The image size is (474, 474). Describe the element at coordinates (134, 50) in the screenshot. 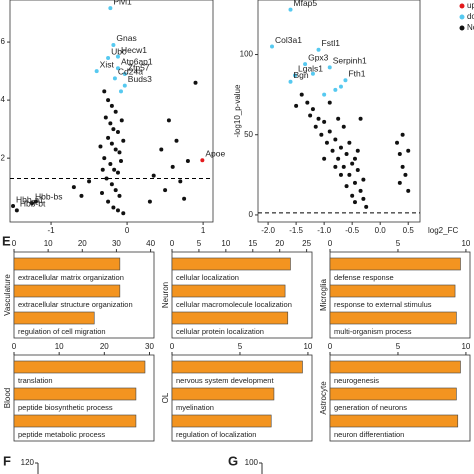

I see `point-label: Hecw1` at that location.